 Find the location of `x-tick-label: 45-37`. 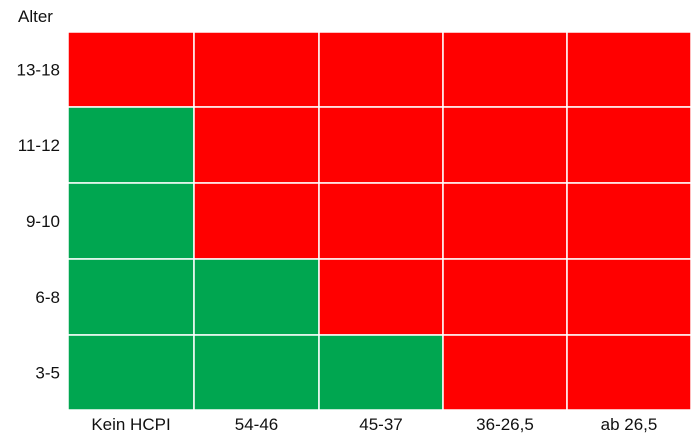

x-tick-label: 45-37 is located at coordinates (380, 424).